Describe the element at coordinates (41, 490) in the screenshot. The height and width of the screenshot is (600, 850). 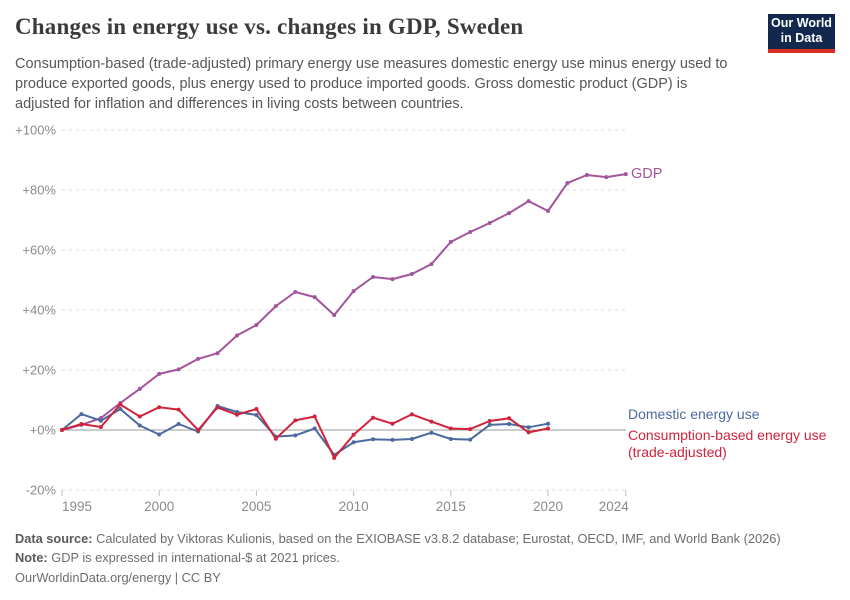
I see `y-axis-label: -20%` at that location.